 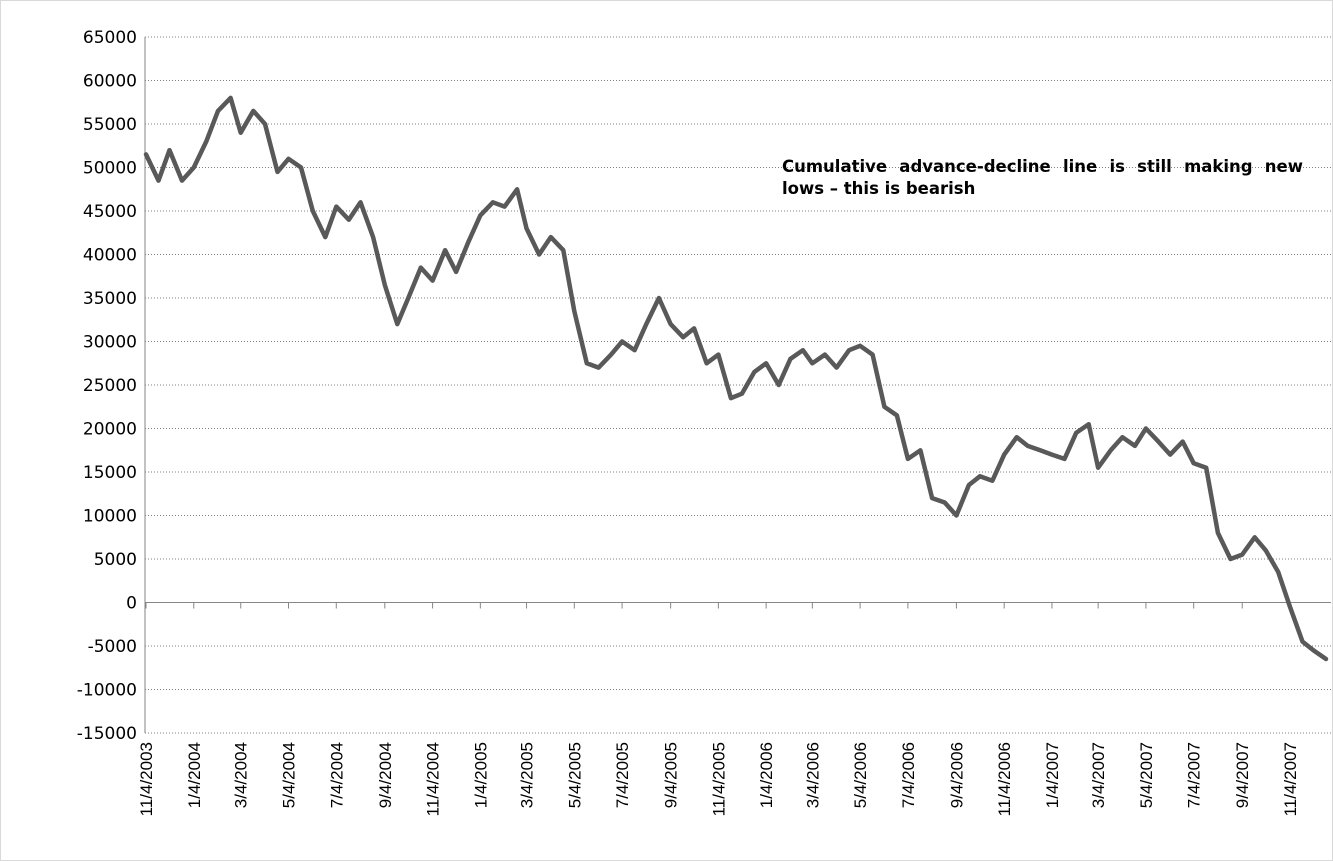 I want to click on y-tick-label: 15000, so click(x=110, y=473).